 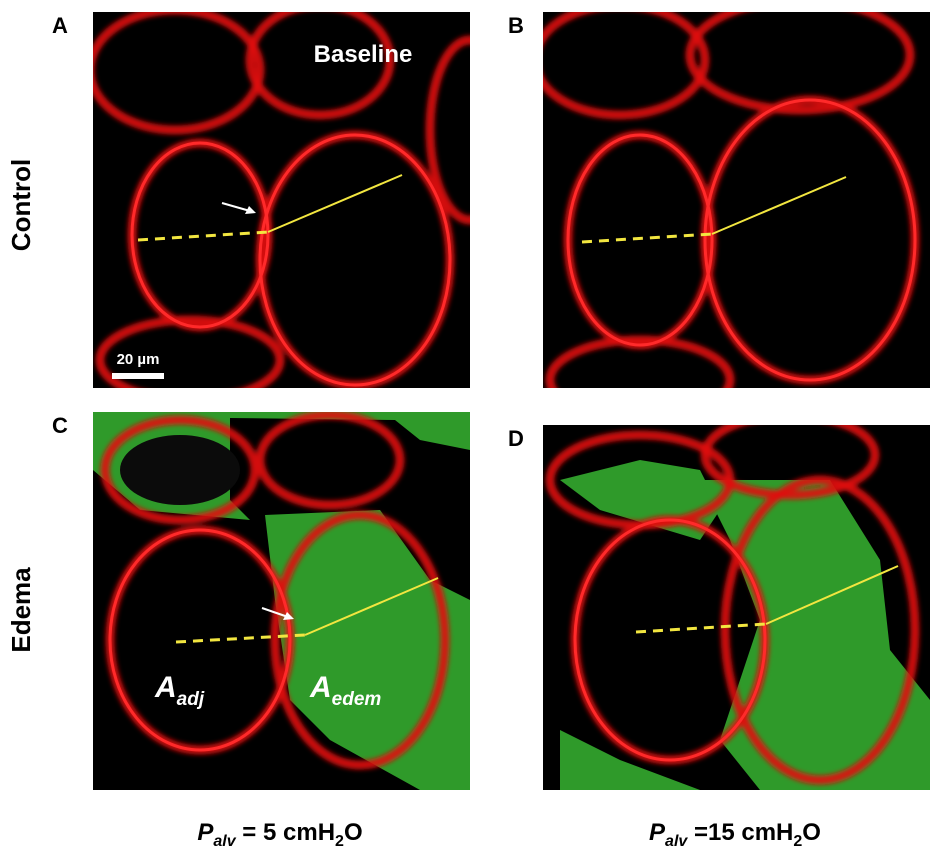 I want to click on a-edem-label: Aedem, so click(x=345, y=690).